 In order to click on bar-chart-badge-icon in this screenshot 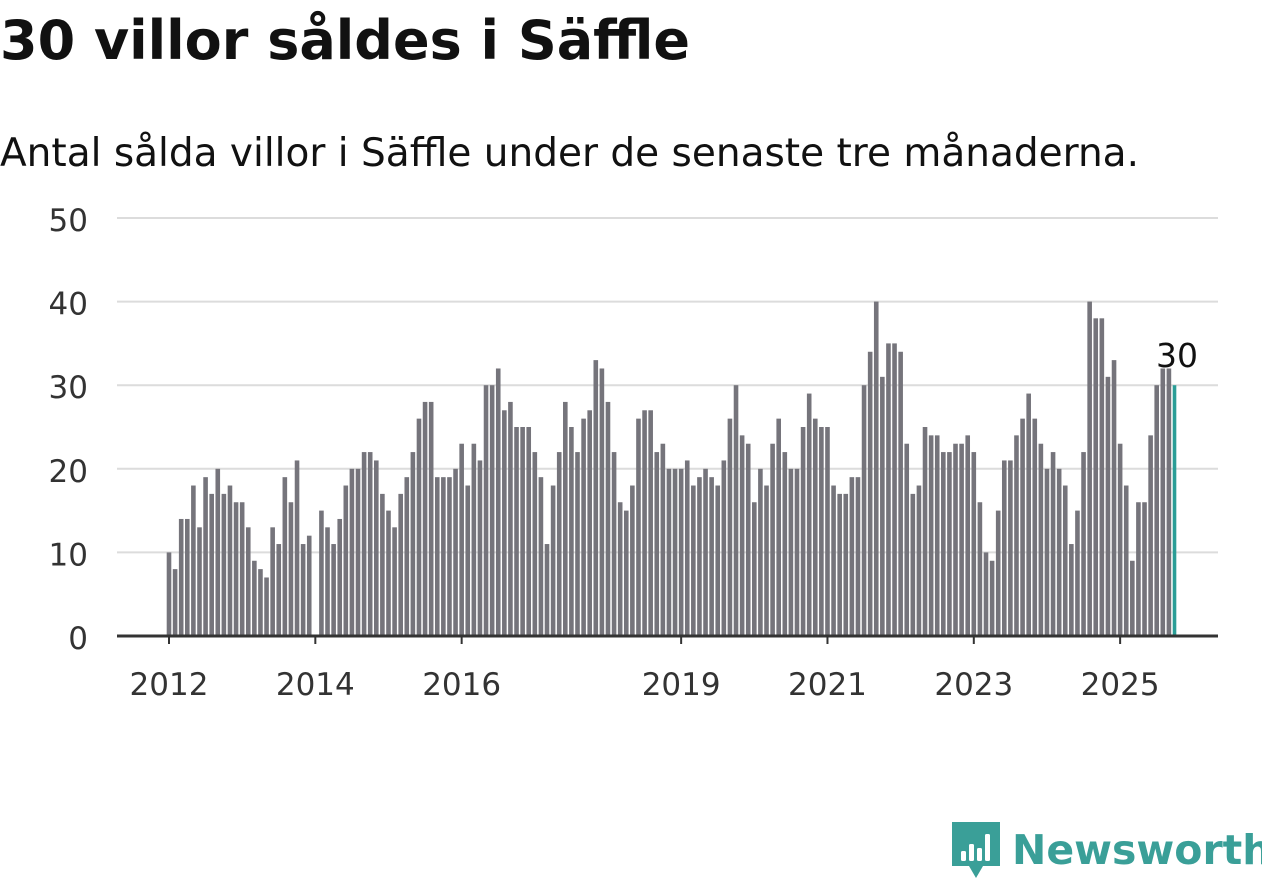, I will do `click(976, 850)`.